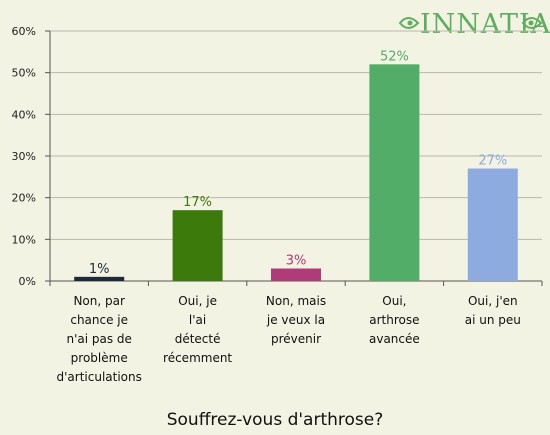 Image resolution: width=550 pixels, height=435 pixels. I want to click on category-label-line: chance je, so click(99, 320).